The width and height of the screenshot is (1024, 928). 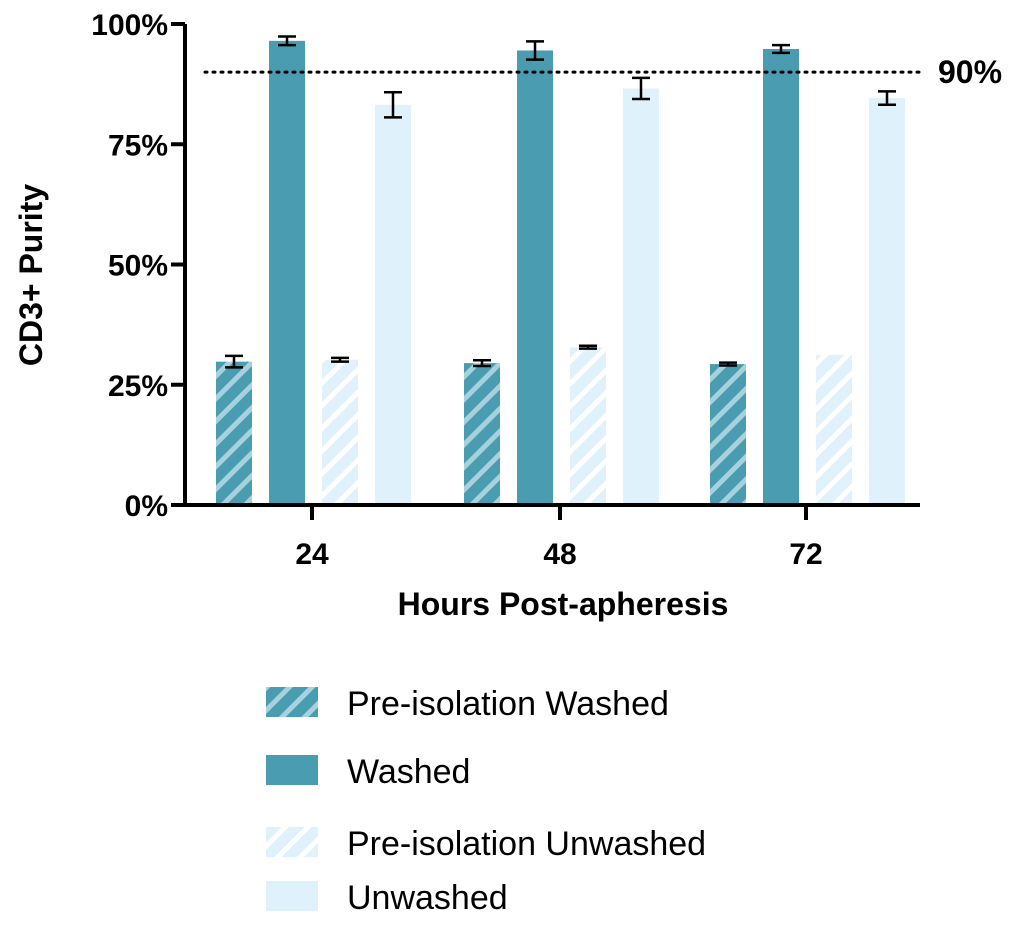 I want to click on x-tick-label: 24, so click(x=312, y=554).